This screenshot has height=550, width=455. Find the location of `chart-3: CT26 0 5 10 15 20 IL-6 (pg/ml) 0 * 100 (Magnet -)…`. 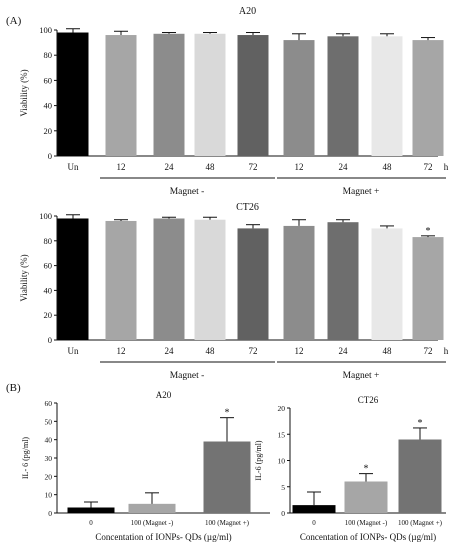

chart-3: CT26 0 5 10 15 20 IL-6 (pg/ml) 0 * 100 (Magnet -)… is located at coordinates (350, 468).